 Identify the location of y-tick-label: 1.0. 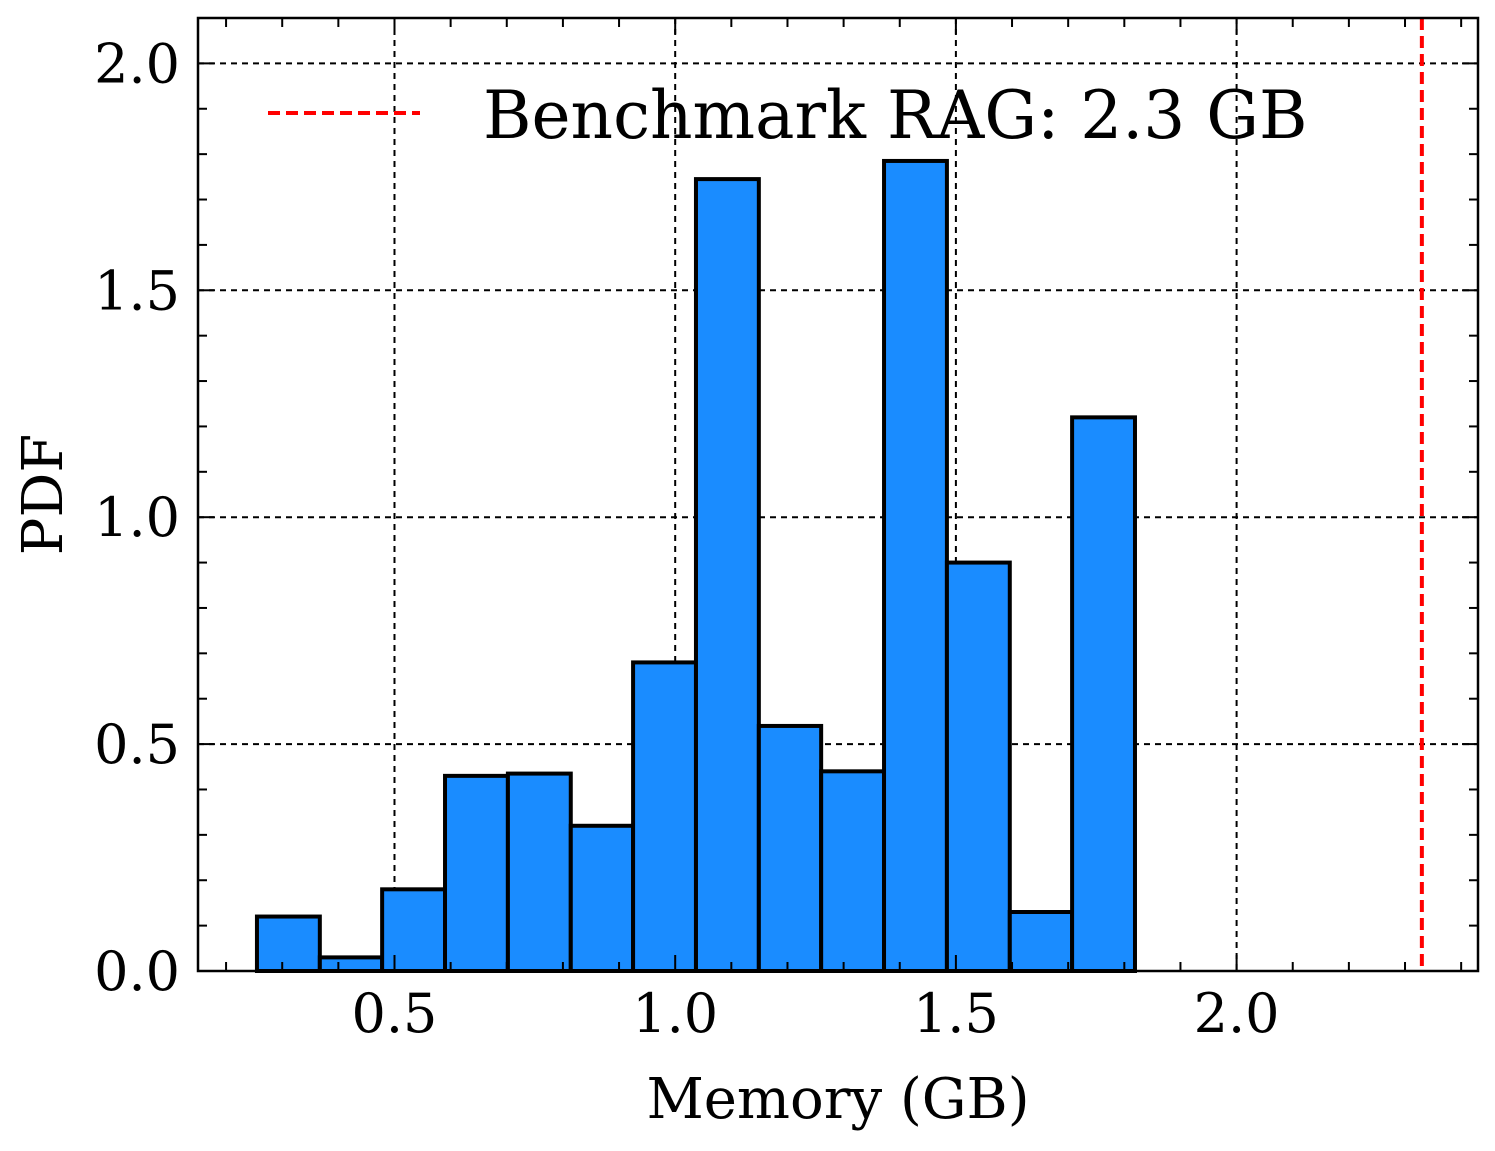
(137, 517).